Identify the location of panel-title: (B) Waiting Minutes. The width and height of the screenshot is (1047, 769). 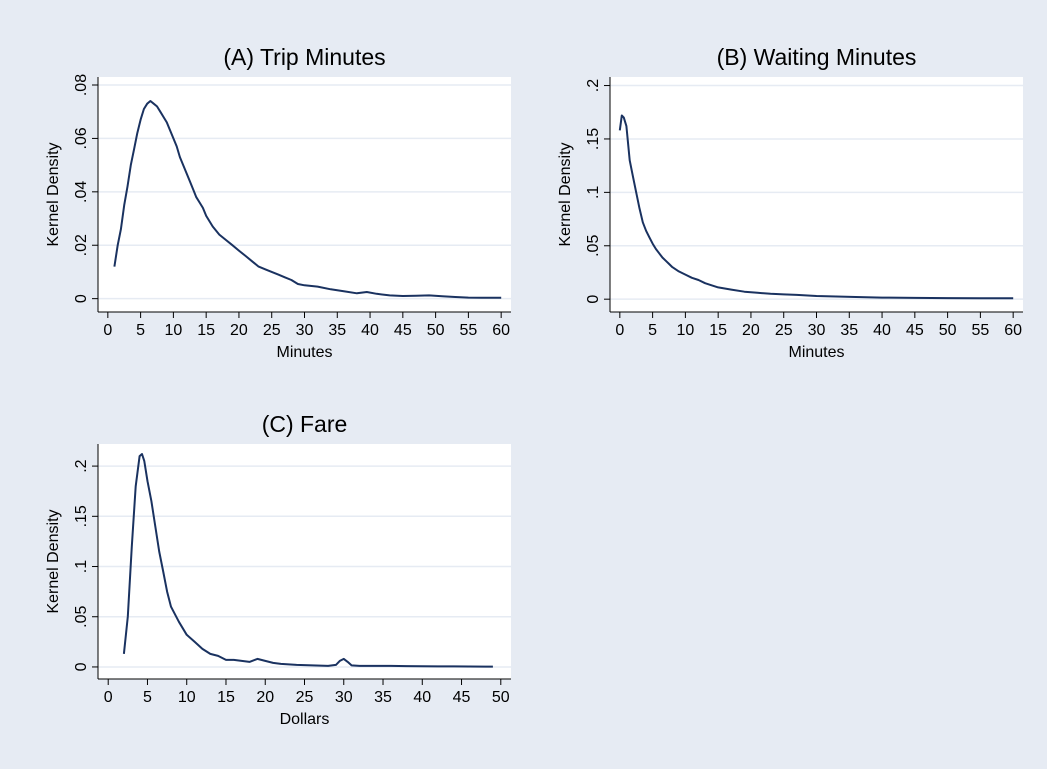
(817, 57).